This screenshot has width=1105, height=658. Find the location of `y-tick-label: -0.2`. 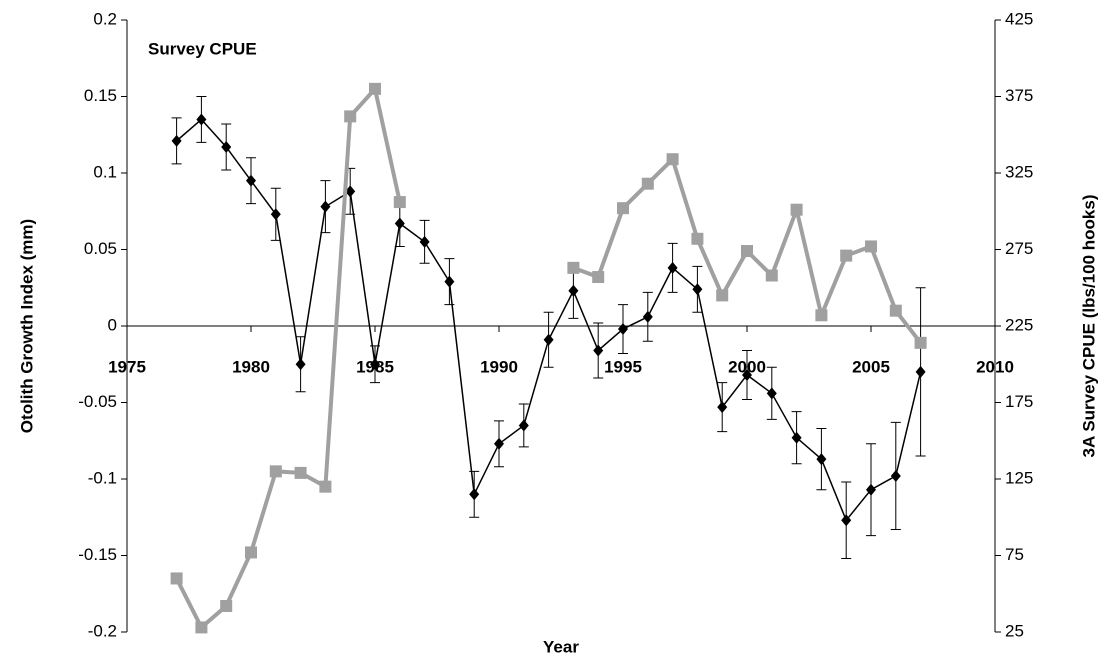

y-tick-label: -0.2 is located at coordinates (102, 630).